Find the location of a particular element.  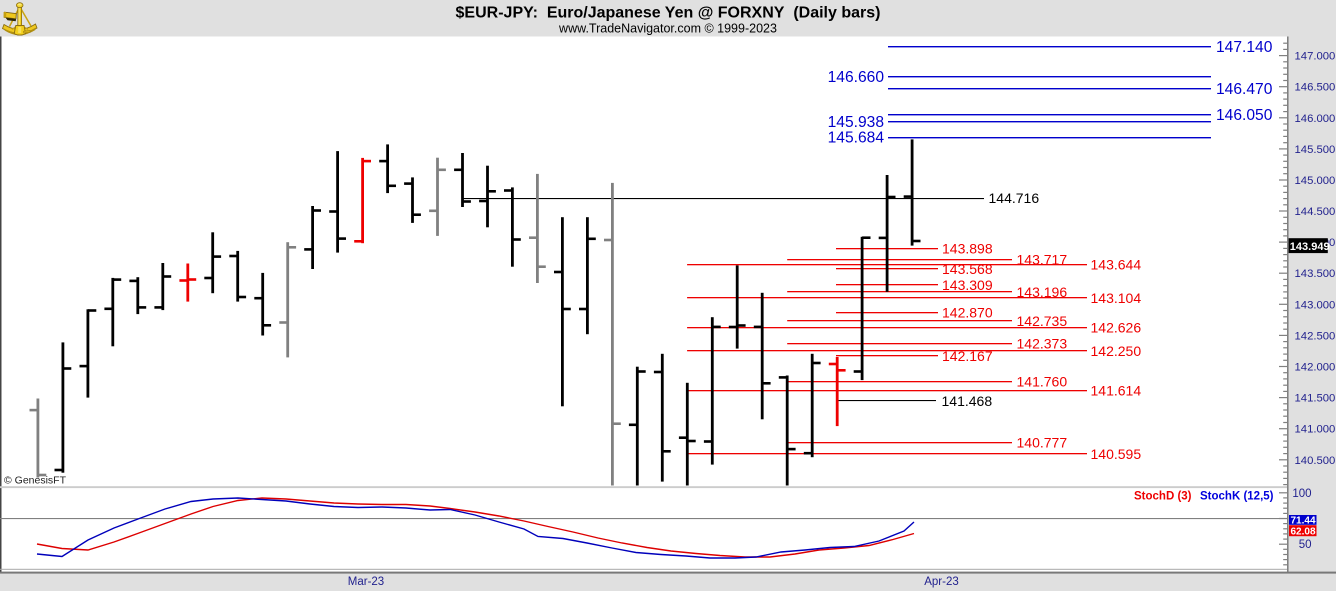

svg-text: 142.373 is located at coordinates (1042, 343).